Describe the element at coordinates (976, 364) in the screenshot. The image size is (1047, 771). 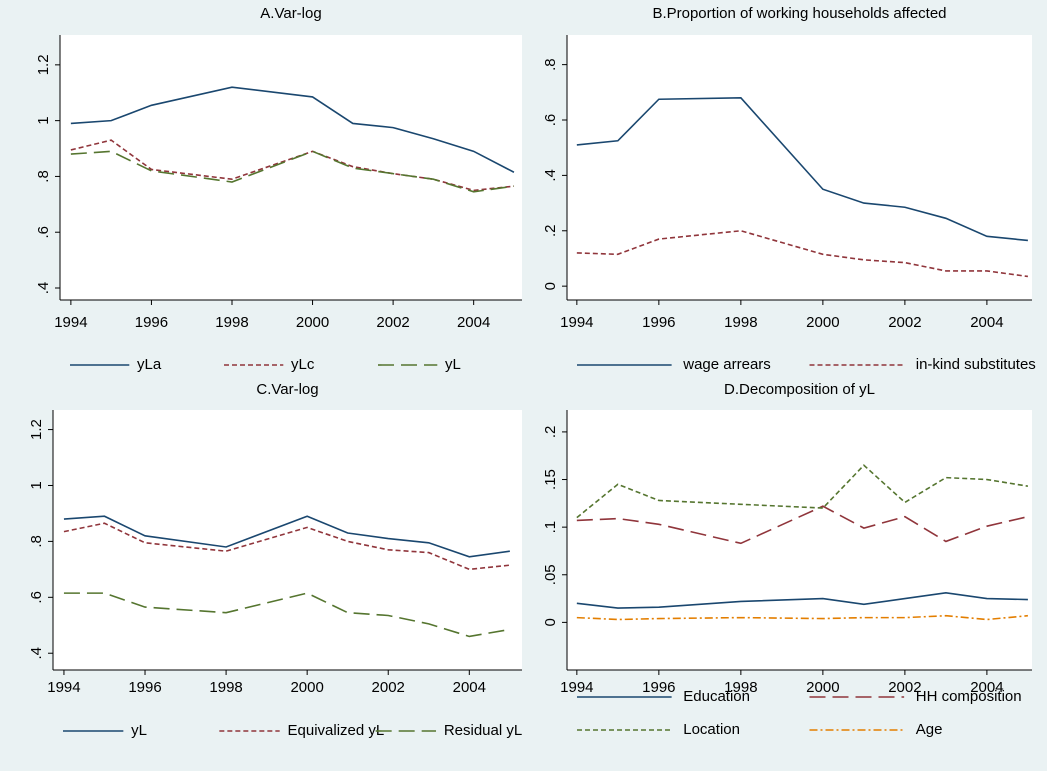
I see `legend-label: in-kind substitutes` at that location.